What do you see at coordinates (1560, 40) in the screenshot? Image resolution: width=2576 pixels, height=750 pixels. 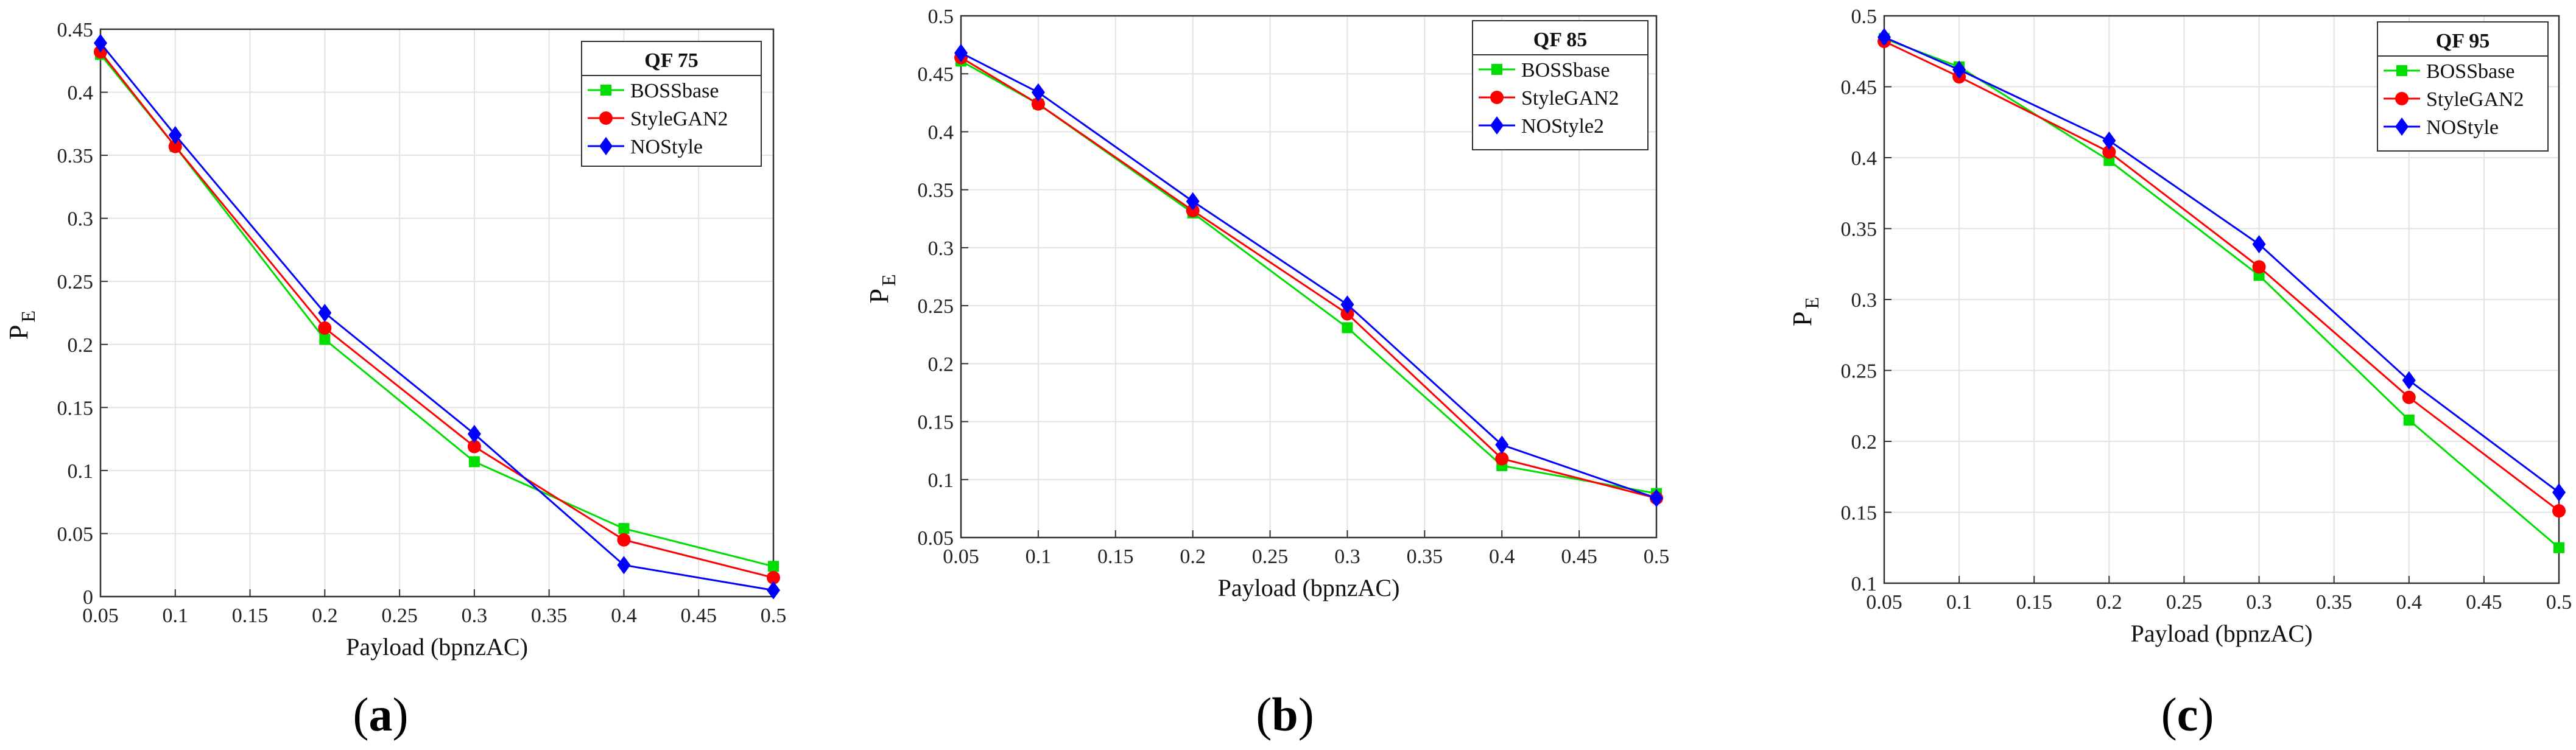 I see `legend-title: QF 85` at bounding box center [1560, 40].